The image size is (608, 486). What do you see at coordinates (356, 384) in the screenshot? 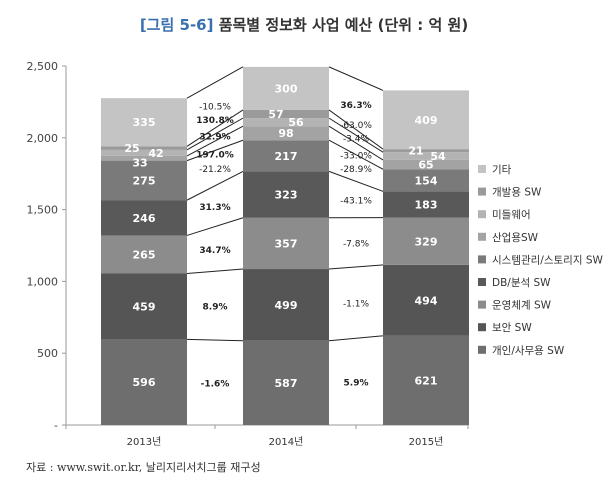
I see `growth-label: 5.9%` at bounding box center [356, 384].